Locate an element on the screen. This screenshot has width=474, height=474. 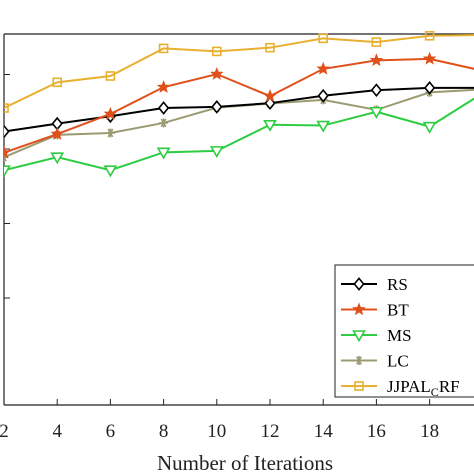
legend-label: JJPALCRF is located at coordinates (423, 388).